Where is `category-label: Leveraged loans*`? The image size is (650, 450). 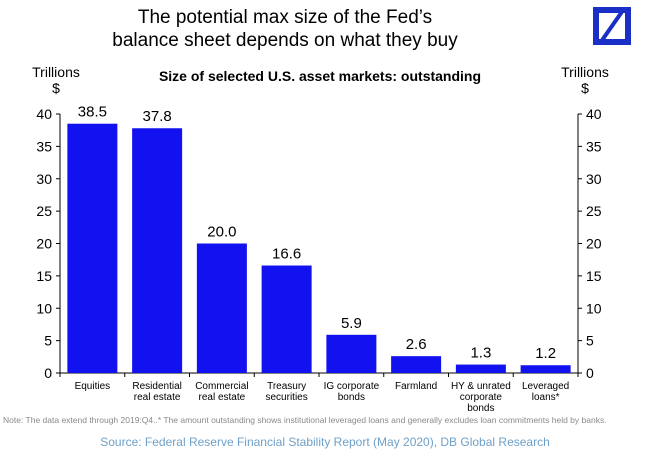 category-label: Leveraged loans* is located at coordinates (545, 392).